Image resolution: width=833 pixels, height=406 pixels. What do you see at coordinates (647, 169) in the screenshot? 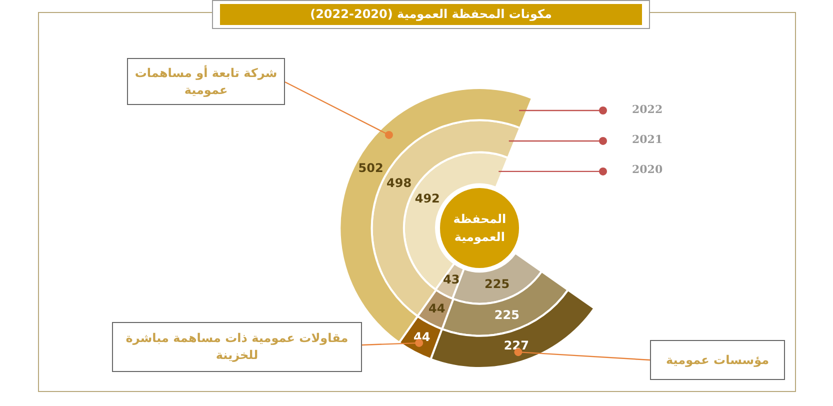
I see `slice-label: 2020` at bounding box center [647, 169].